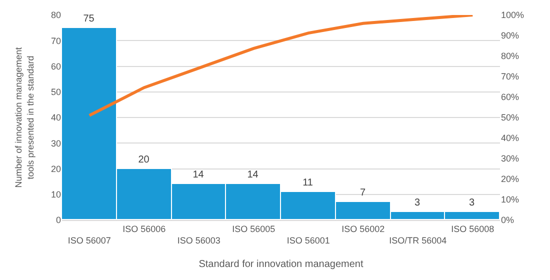 This screenshot has width=550, height=280. Describe the element at coordinates (55, 15) in the screenshot. I see `y-tick-label: 80` at that location.